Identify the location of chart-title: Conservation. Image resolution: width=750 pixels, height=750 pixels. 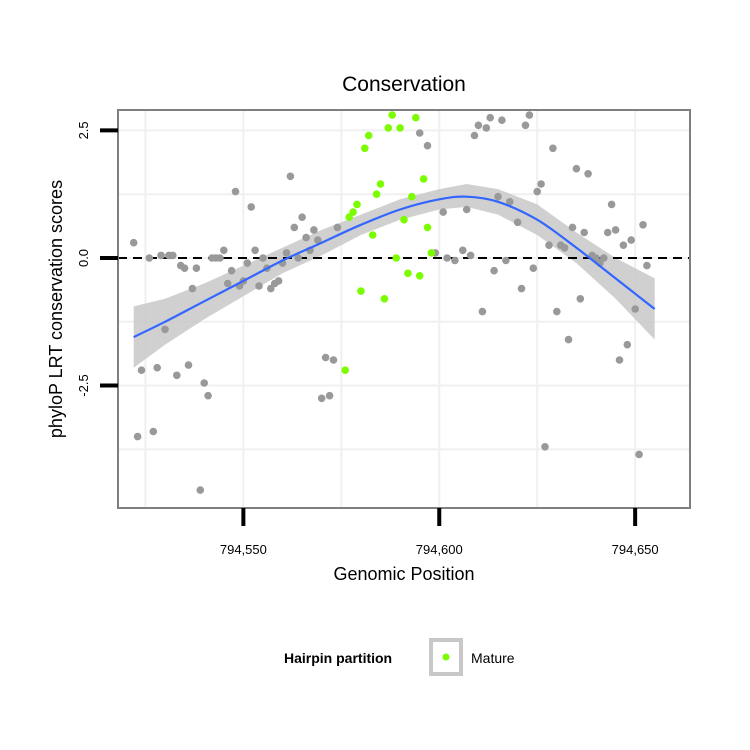
(404, 84).